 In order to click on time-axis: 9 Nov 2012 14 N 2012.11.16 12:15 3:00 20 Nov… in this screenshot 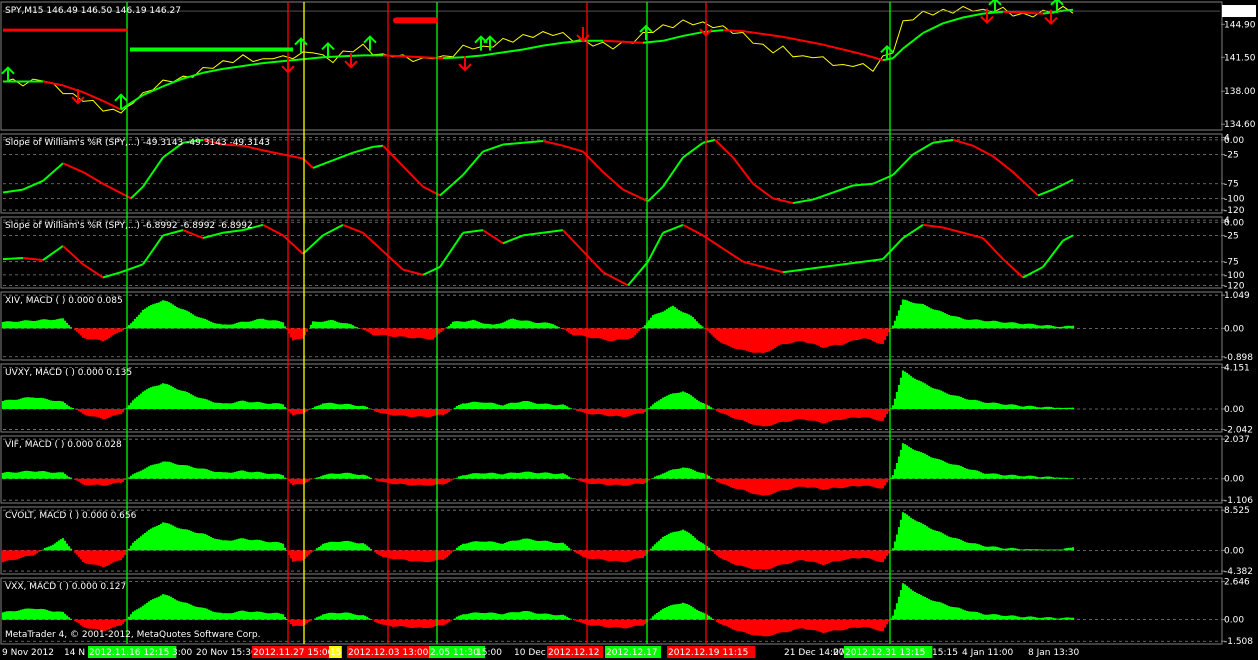, I will do `click(541, 652)`.